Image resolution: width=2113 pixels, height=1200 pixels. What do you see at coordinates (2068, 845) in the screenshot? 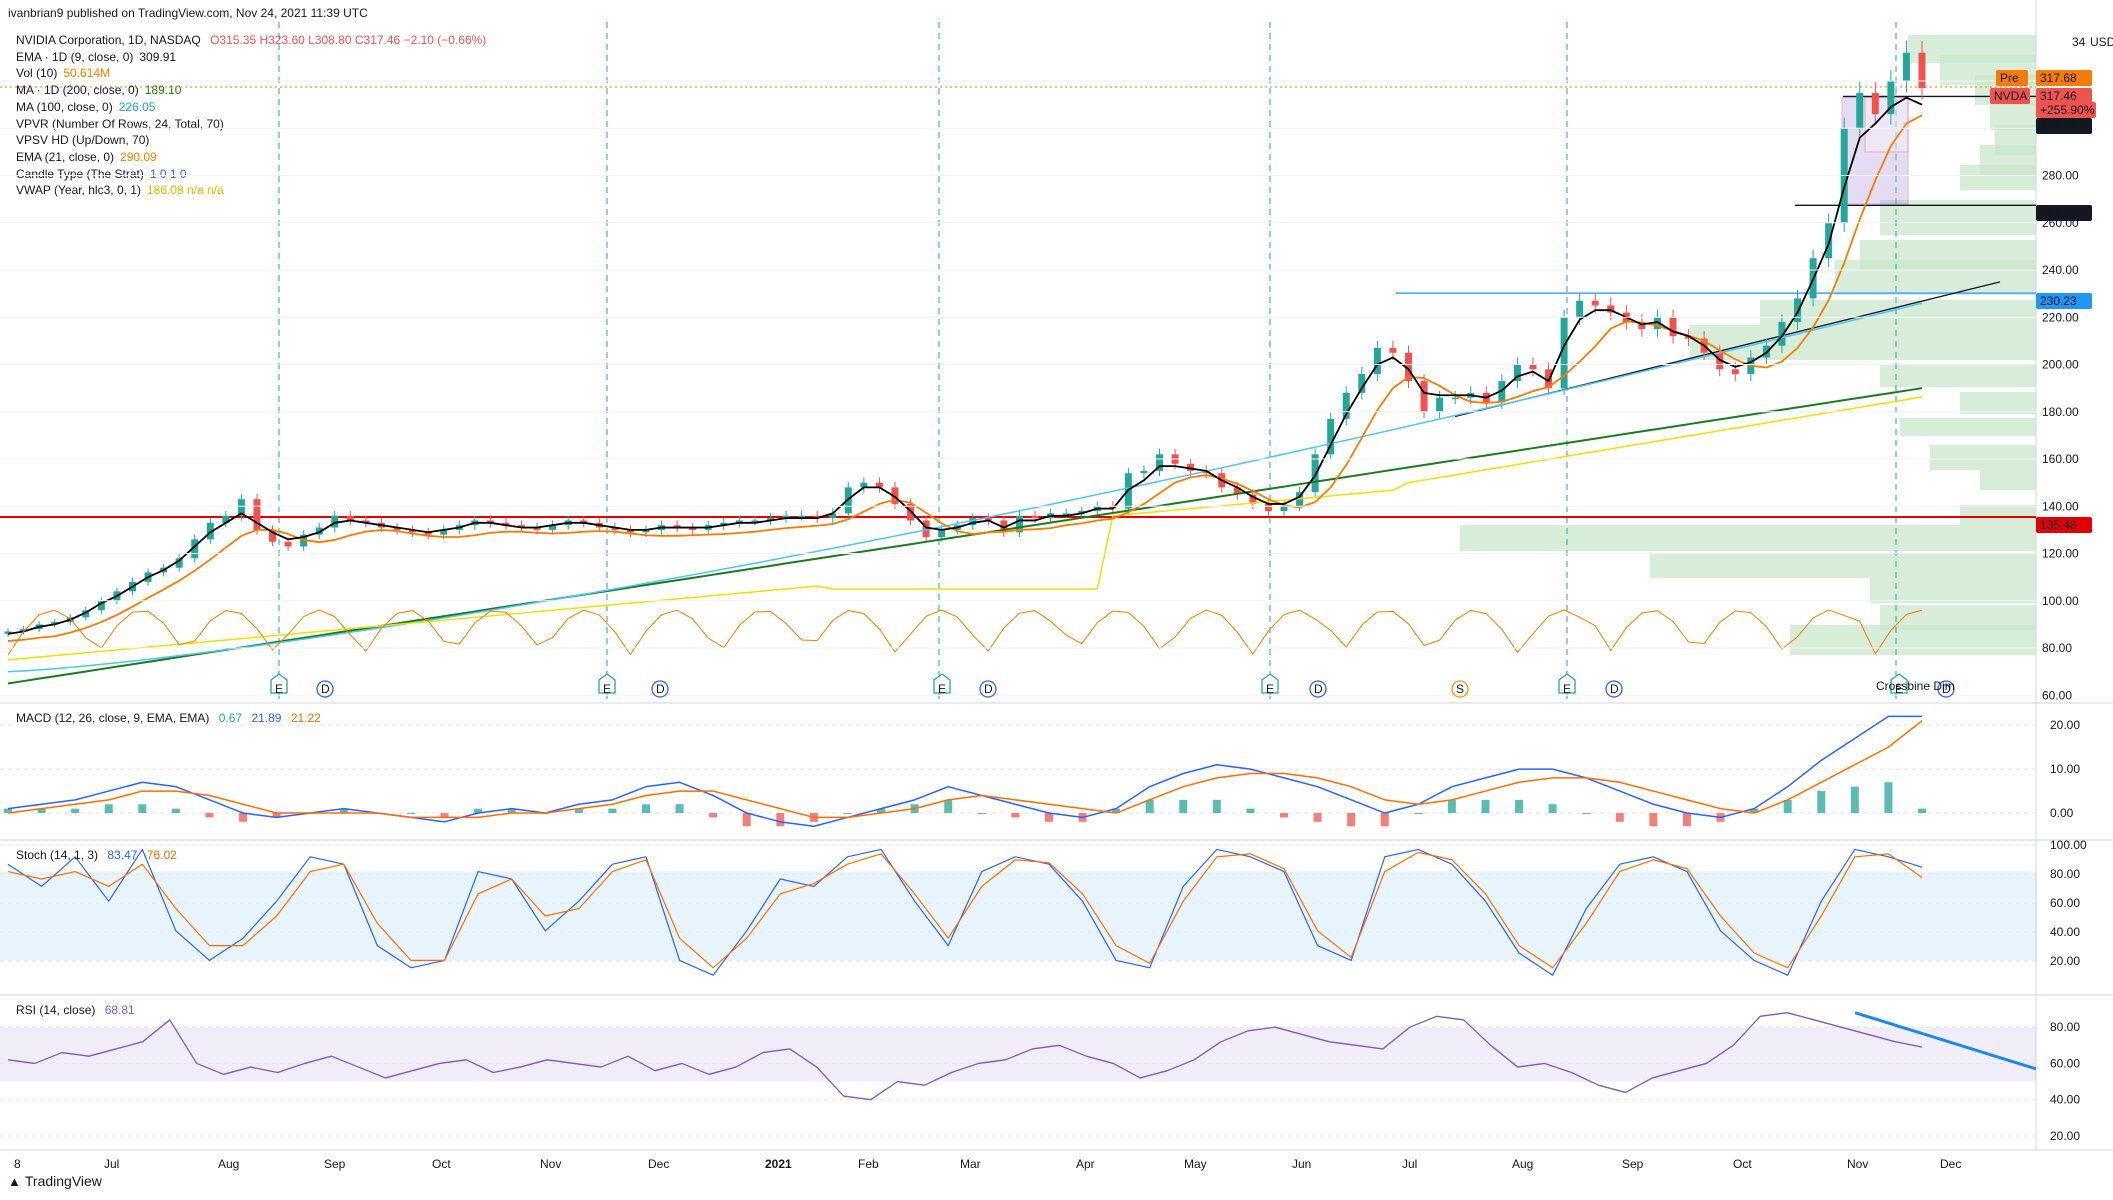
I see `pane-tick-label: 100.00` at bounding box center [2068, 845].